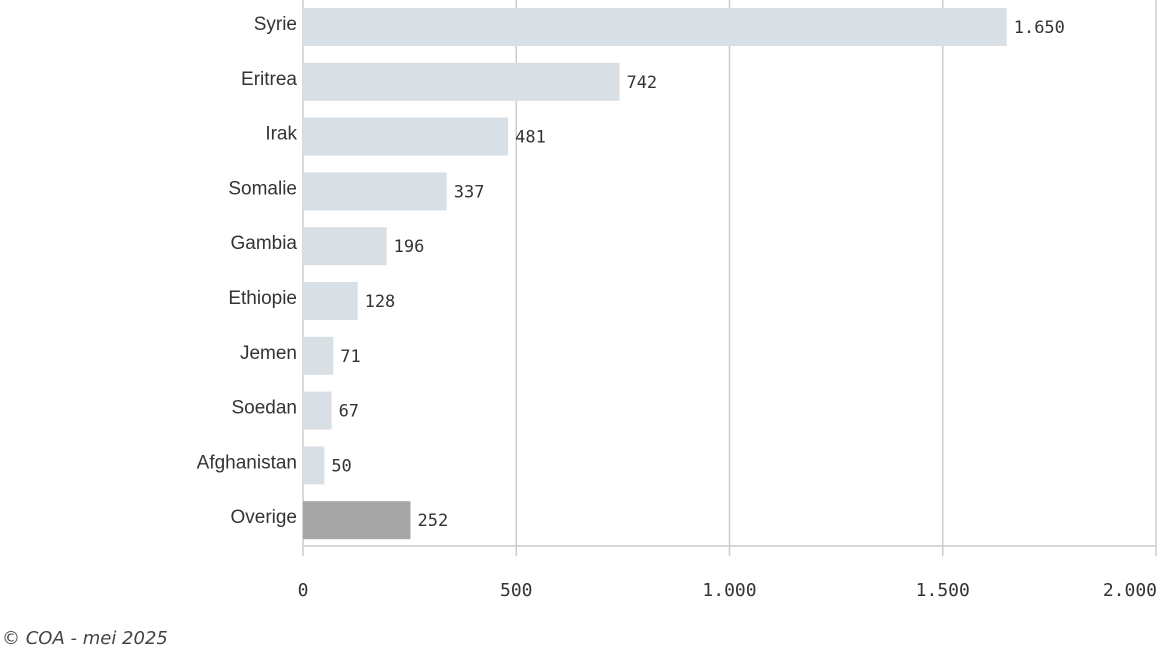 This screenshot has width=1160, height=654. What do you see at coordinates (281, 134) in the screenshot?
I see `category-label-2: Irak` at bounding box center [281, 134].